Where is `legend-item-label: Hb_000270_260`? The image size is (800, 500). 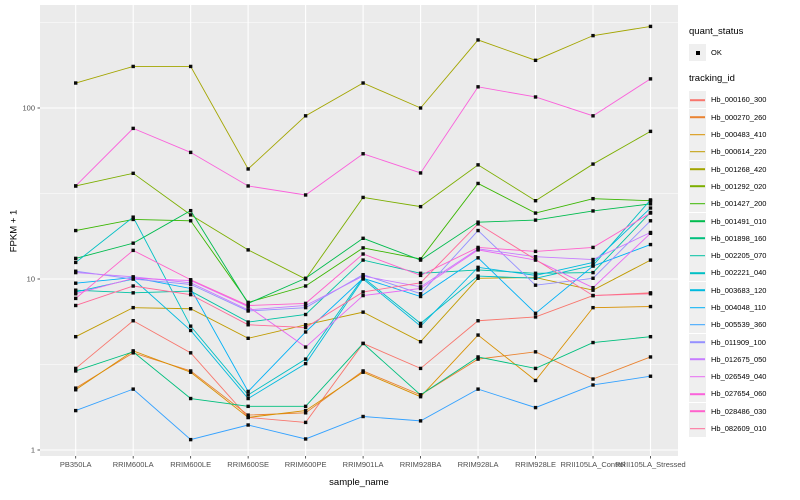
legend-item-label: Hb_000270_260 is located at coordinates (739, 117).